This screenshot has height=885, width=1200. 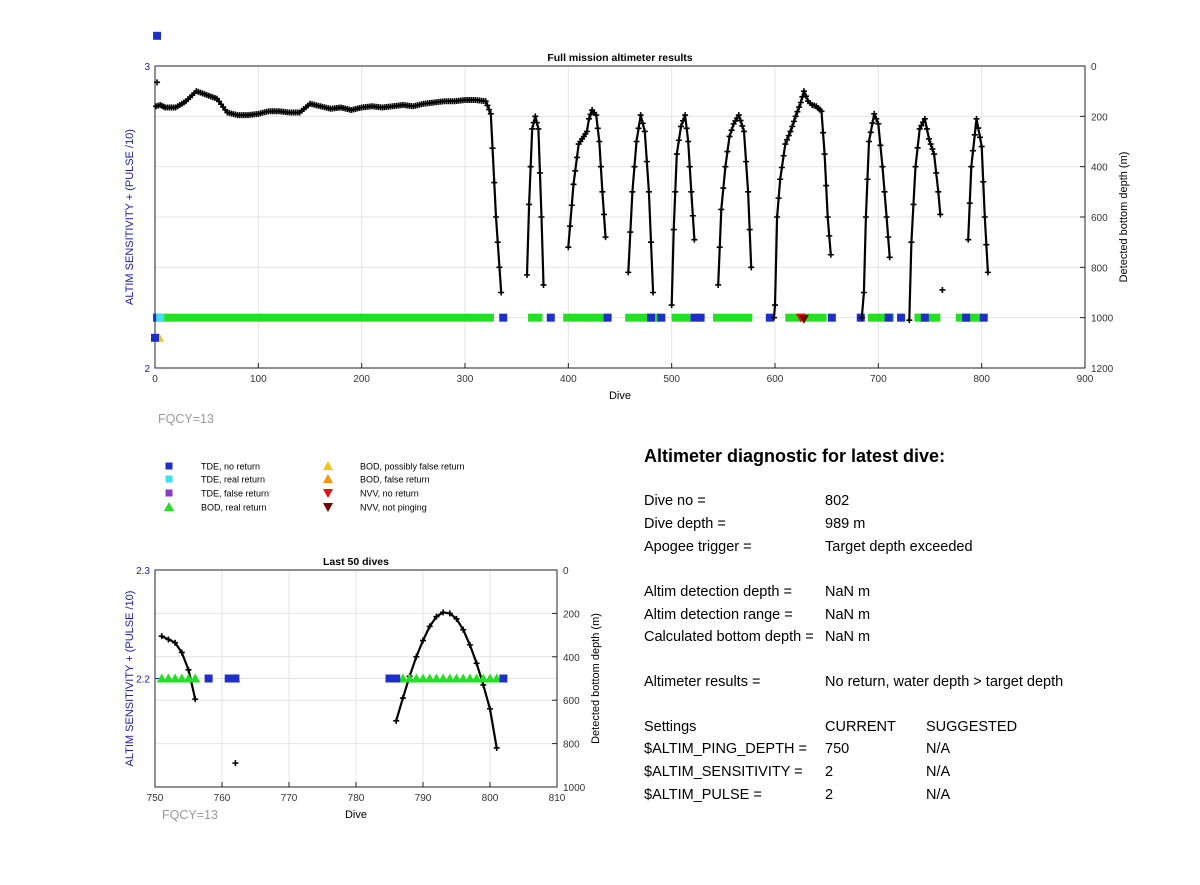 I want to click on x-tick-label: 200, so click(x=361, y=379).